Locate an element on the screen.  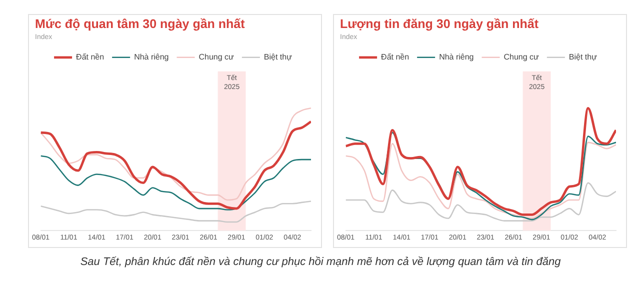
chart-title: Lượng tin đăng 30 ngày gần nhất is located at coordinates (440, 23).